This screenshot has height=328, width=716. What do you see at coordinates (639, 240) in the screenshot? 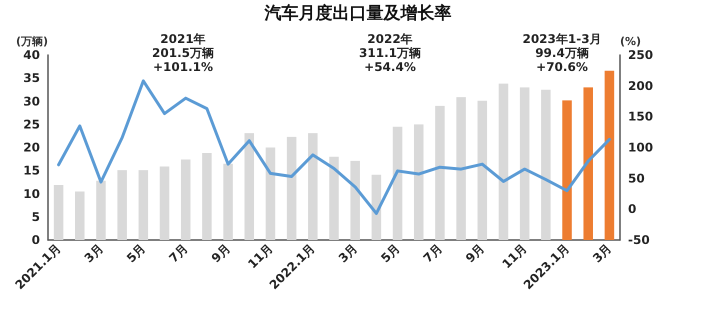
I see `y2-tick-label: -50` at bounding box center [639, 240].